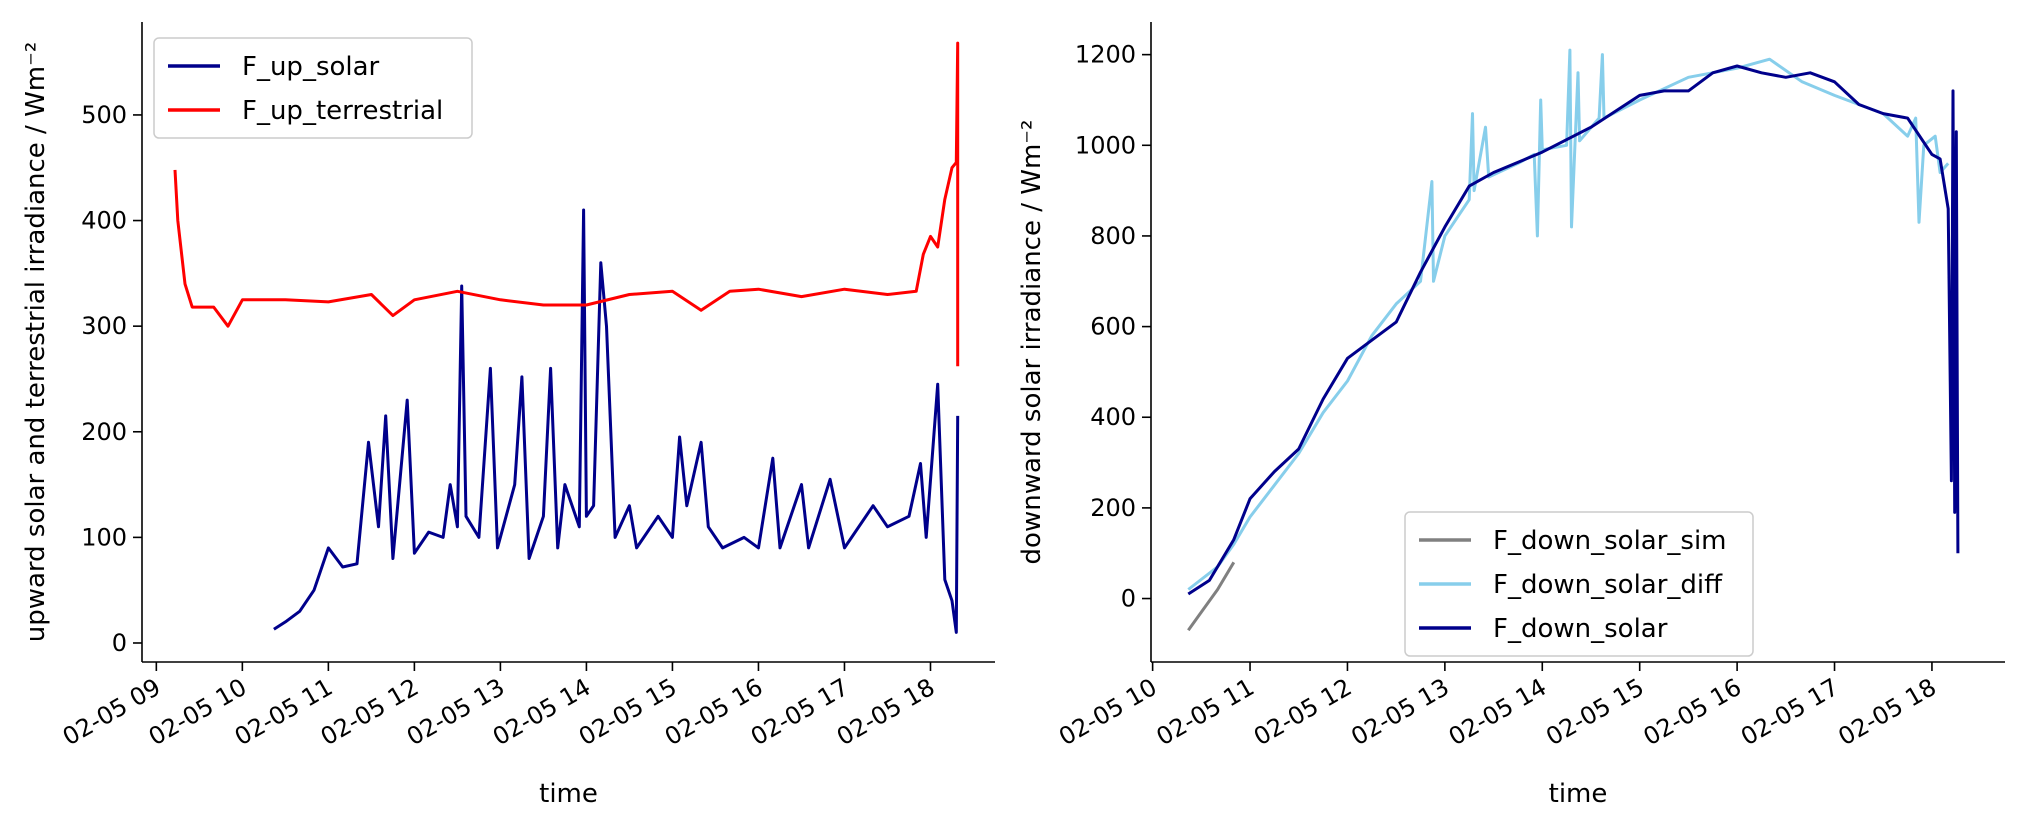 The height and width of the screenshot is (827, 2023). I want to click on y-axis-label: downward solar irradiance / Wm⁻², so click(1032, 342).